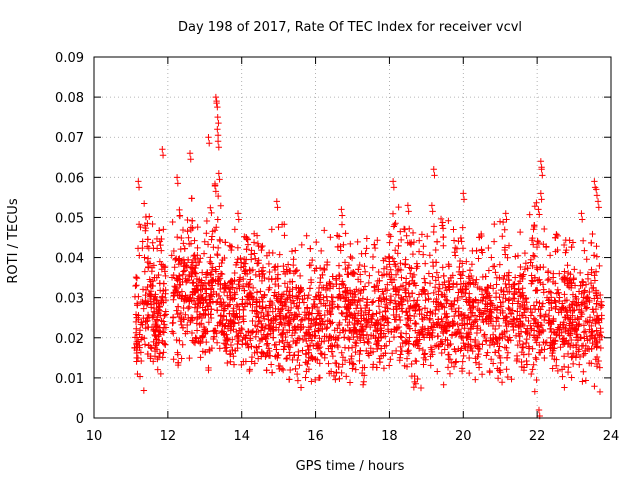  I want to click on y-tick-label: 0.09, so click(69, 58).